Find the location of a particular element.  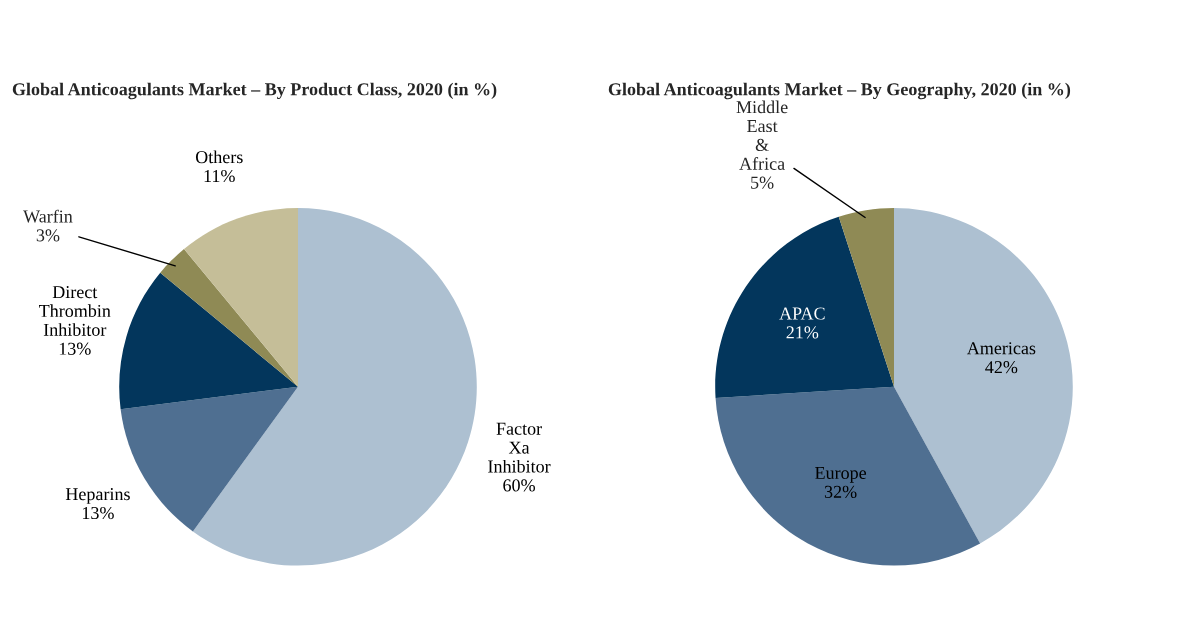

slice-label: Factor Xa Inhibitor is located at coordinates (519, 447).